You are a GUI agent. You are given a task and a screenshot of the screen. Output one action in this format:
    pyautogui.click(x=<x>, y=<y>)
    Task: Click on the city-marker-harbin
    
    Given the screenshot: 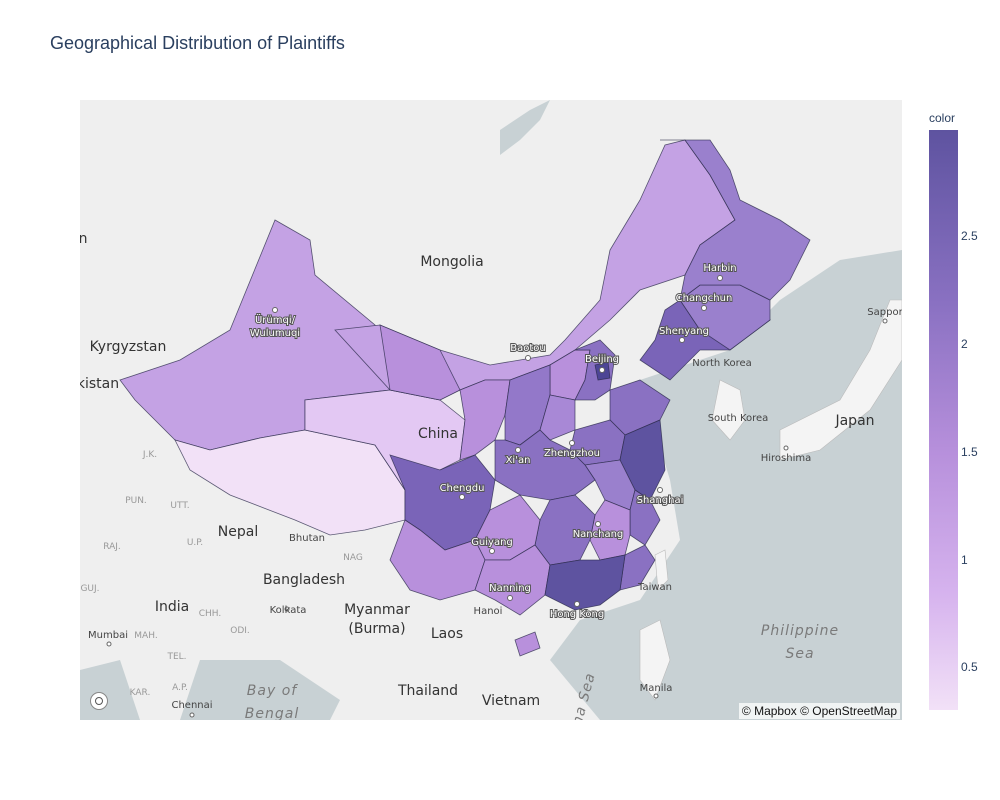 What is the action you would take?
    pyautogui.click(x=720, y=278)
    